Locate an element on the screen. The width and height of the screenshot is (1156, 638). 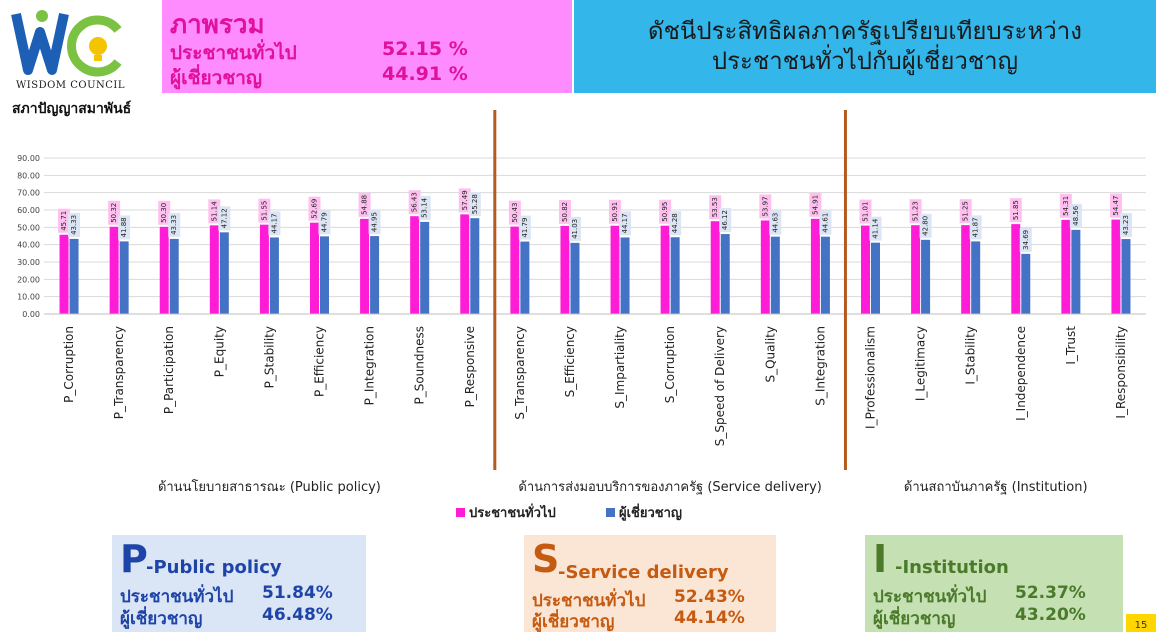
data-label: 57.49 is located at coordinates (465, 200).